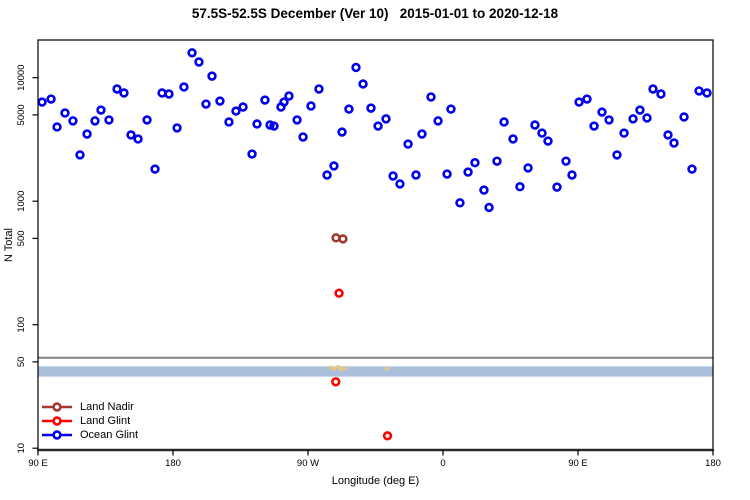 The height and width of the screenshot is (500, 750). What do you see at coordinates (109, 435) in the screenshot?
I see `legend-label: Ocean Glint` at bounding box center [109, 435].